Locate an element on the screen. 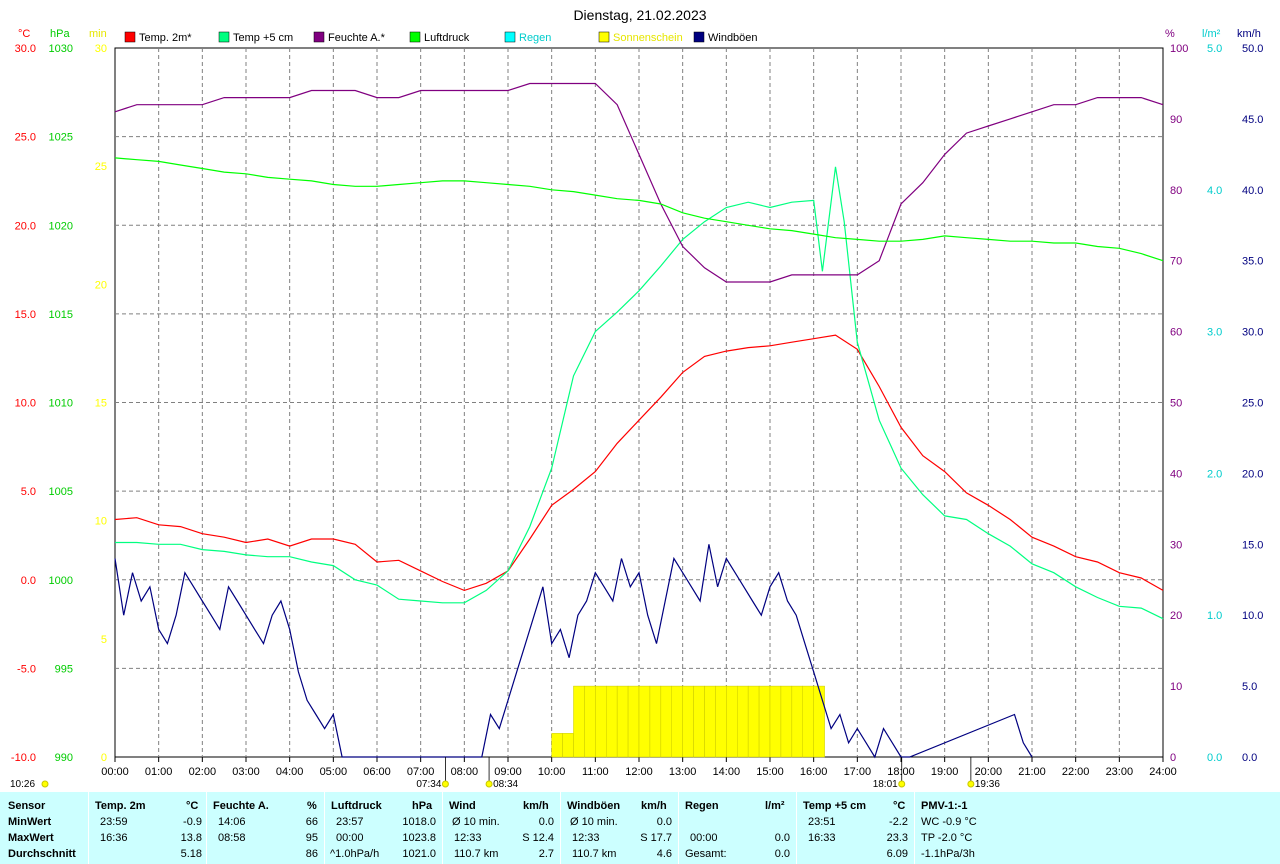 This screenshot has width=1280, height=864. wind-axis-tick-label: 40.0 is located at coordinates (1252, 191).